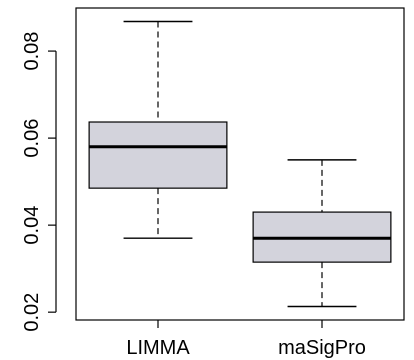  What do you see at coordinates (246, 339) in the screenshot?
I see `x-axis: LIMMA maSigPro` at bounding box center [246, 339].